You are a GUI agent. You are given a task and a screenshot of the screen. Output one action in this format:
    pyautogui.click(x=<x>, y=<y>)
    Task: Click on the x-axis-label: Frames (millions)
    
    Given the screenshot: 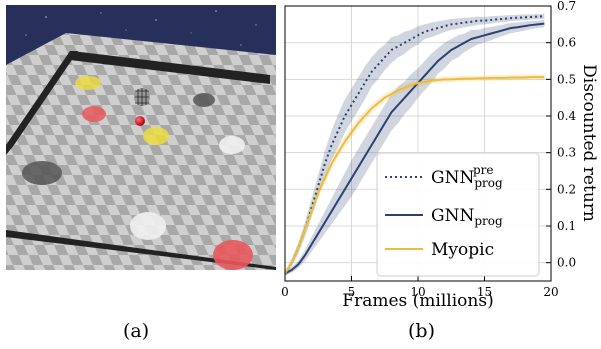 What is the action you would take?
    pyautogui.click(x=417, y=301)
    